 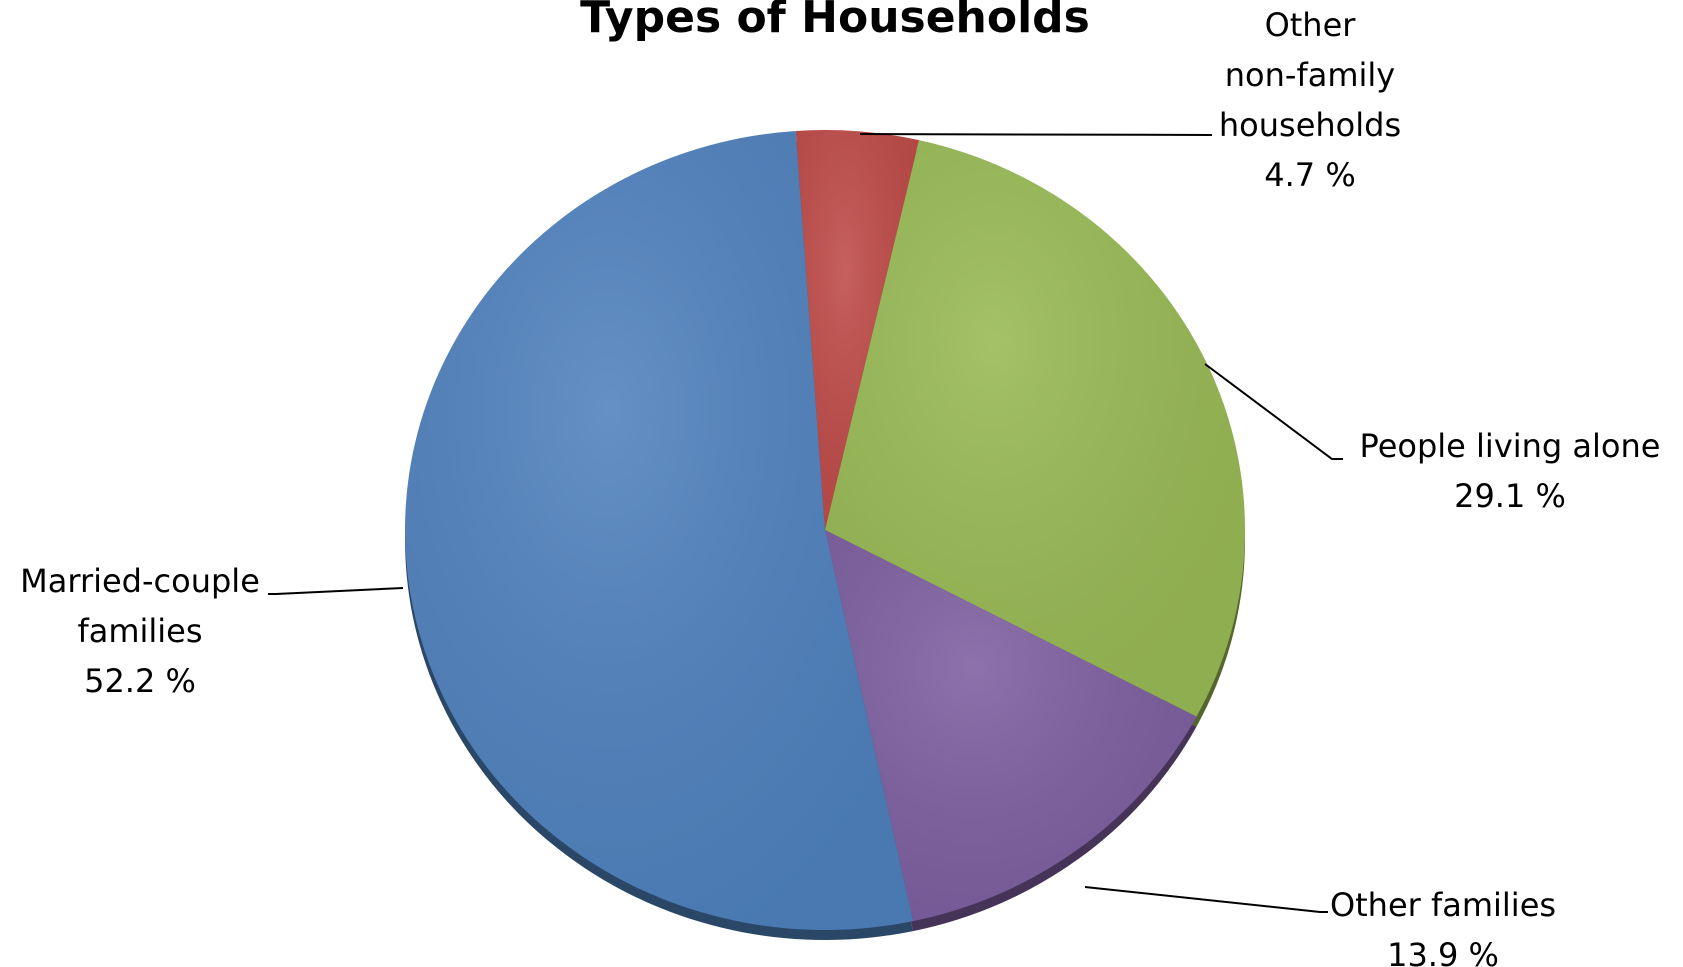 I want to click on slice-label: Other families 13.9 %, so click(x=1443, y=926).